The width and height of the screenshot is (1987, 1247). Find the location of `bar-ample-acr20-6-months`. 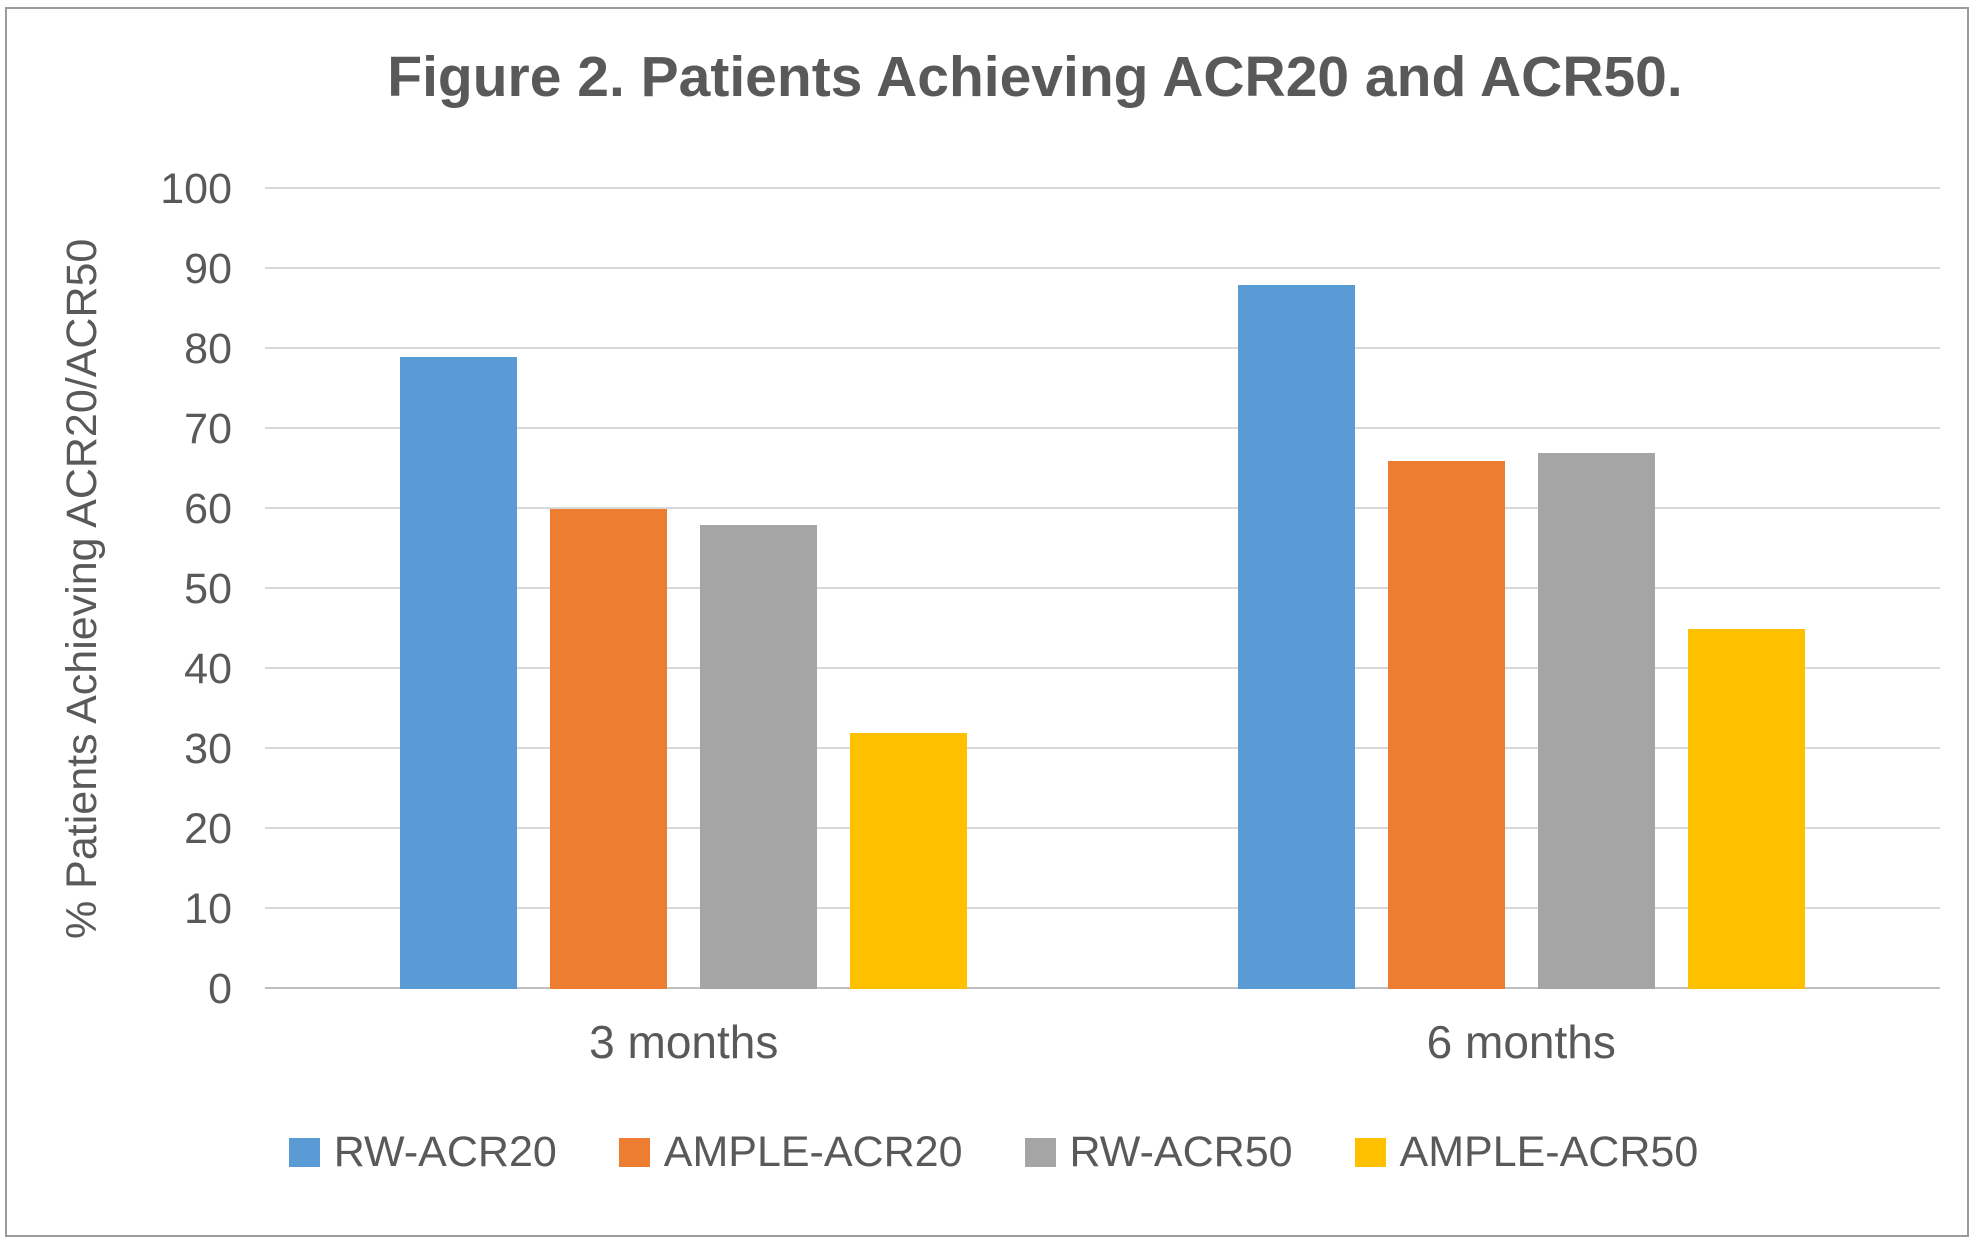

bar-ample-acr20-6-months is located at coordinates (1446, 725).